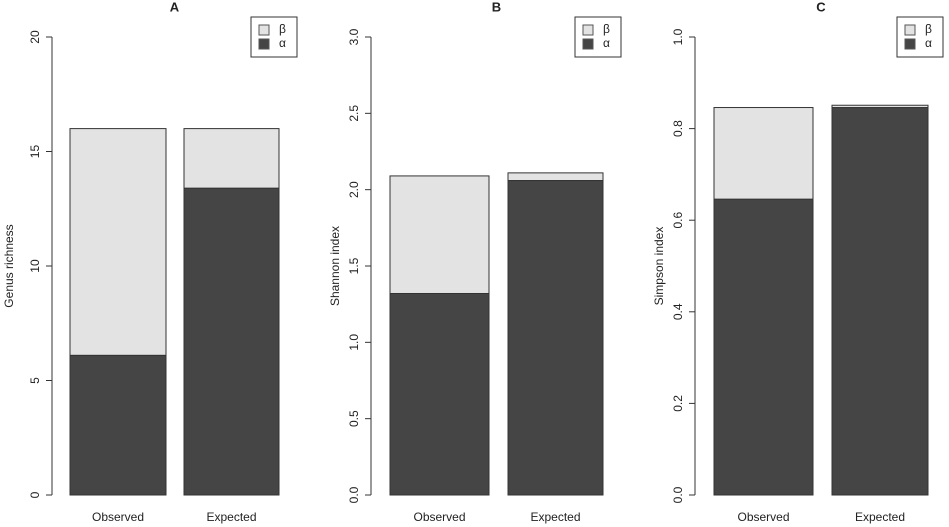 Image resolution: width=949 pixels, height=527 pixels. Describe the element at coordinates (35, 380) in the screenshot. I see `y-tick-label: 5` at that location.